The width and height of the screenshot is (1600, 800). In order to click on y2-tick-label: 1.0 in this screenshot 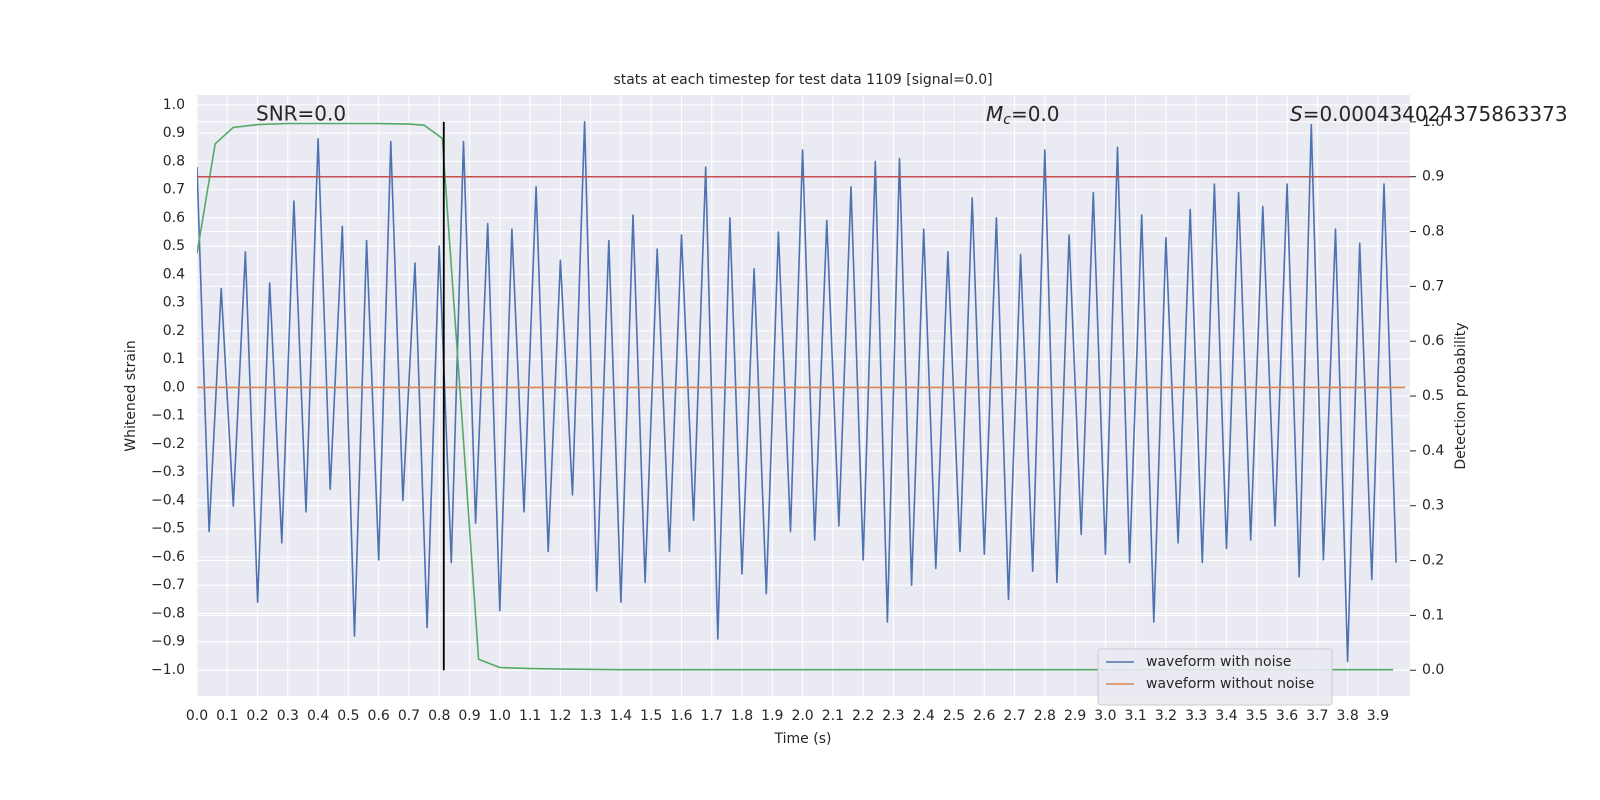, I will do `click(1433, 122)`.